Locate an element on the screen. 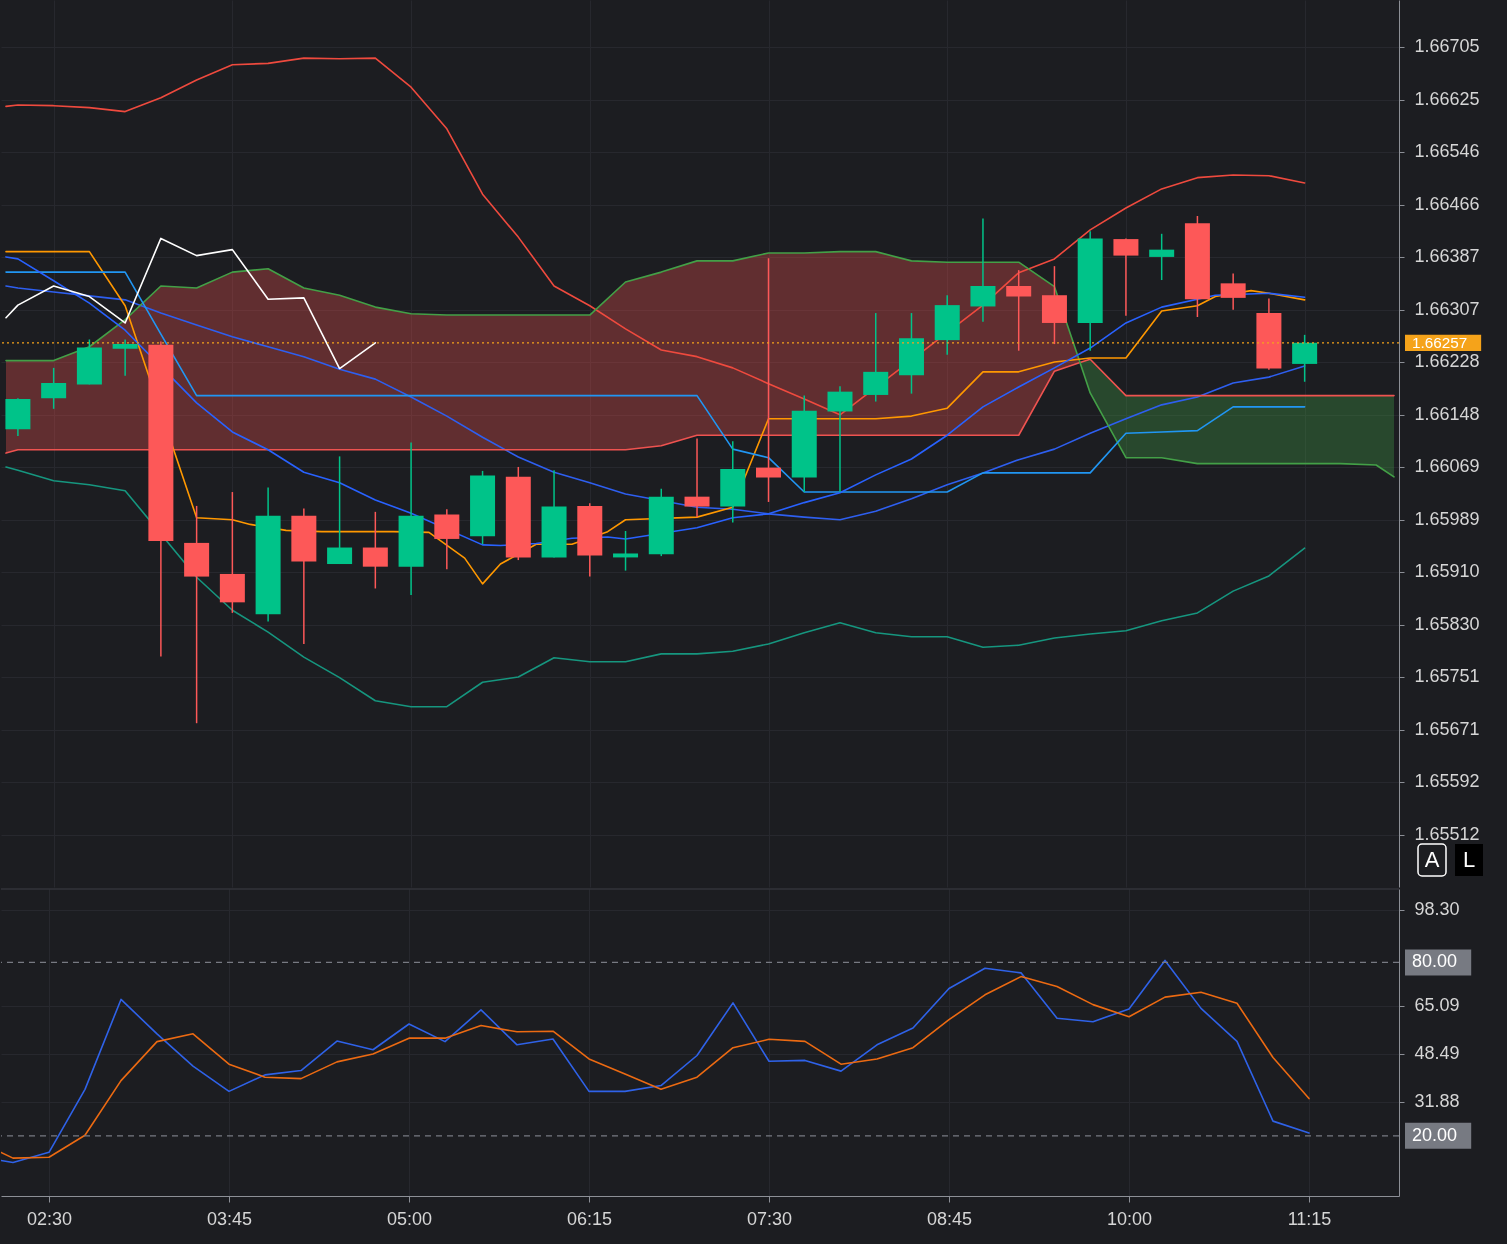  x-tick-label: 07:30 is located at coordinates (769, 1218).